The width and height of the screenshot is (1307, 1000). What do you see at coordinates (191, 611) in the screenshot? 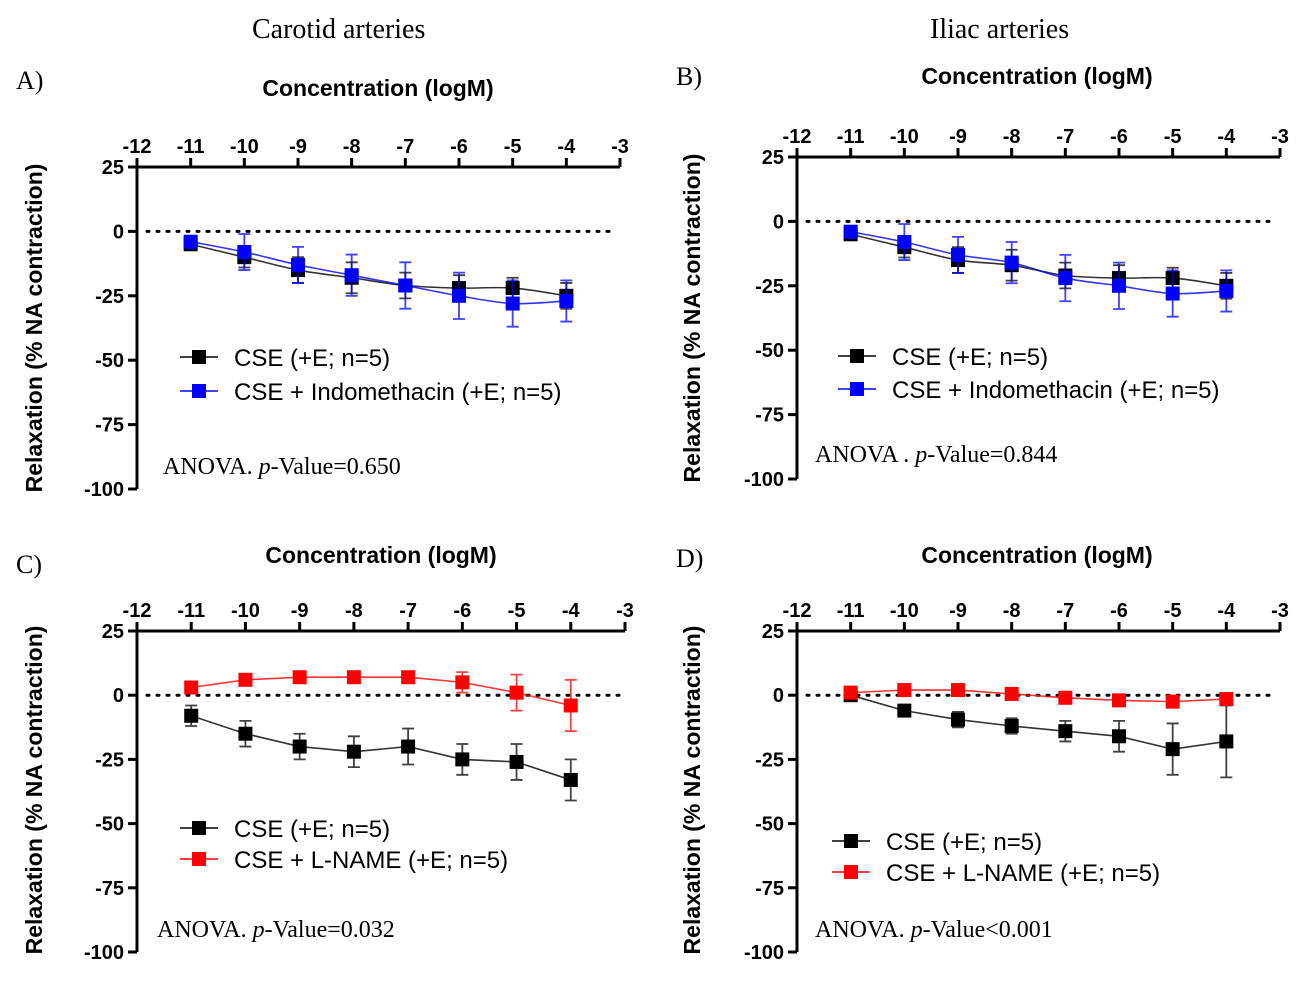
I see `x-tick-label: -11` at bounding box center [191, 611].